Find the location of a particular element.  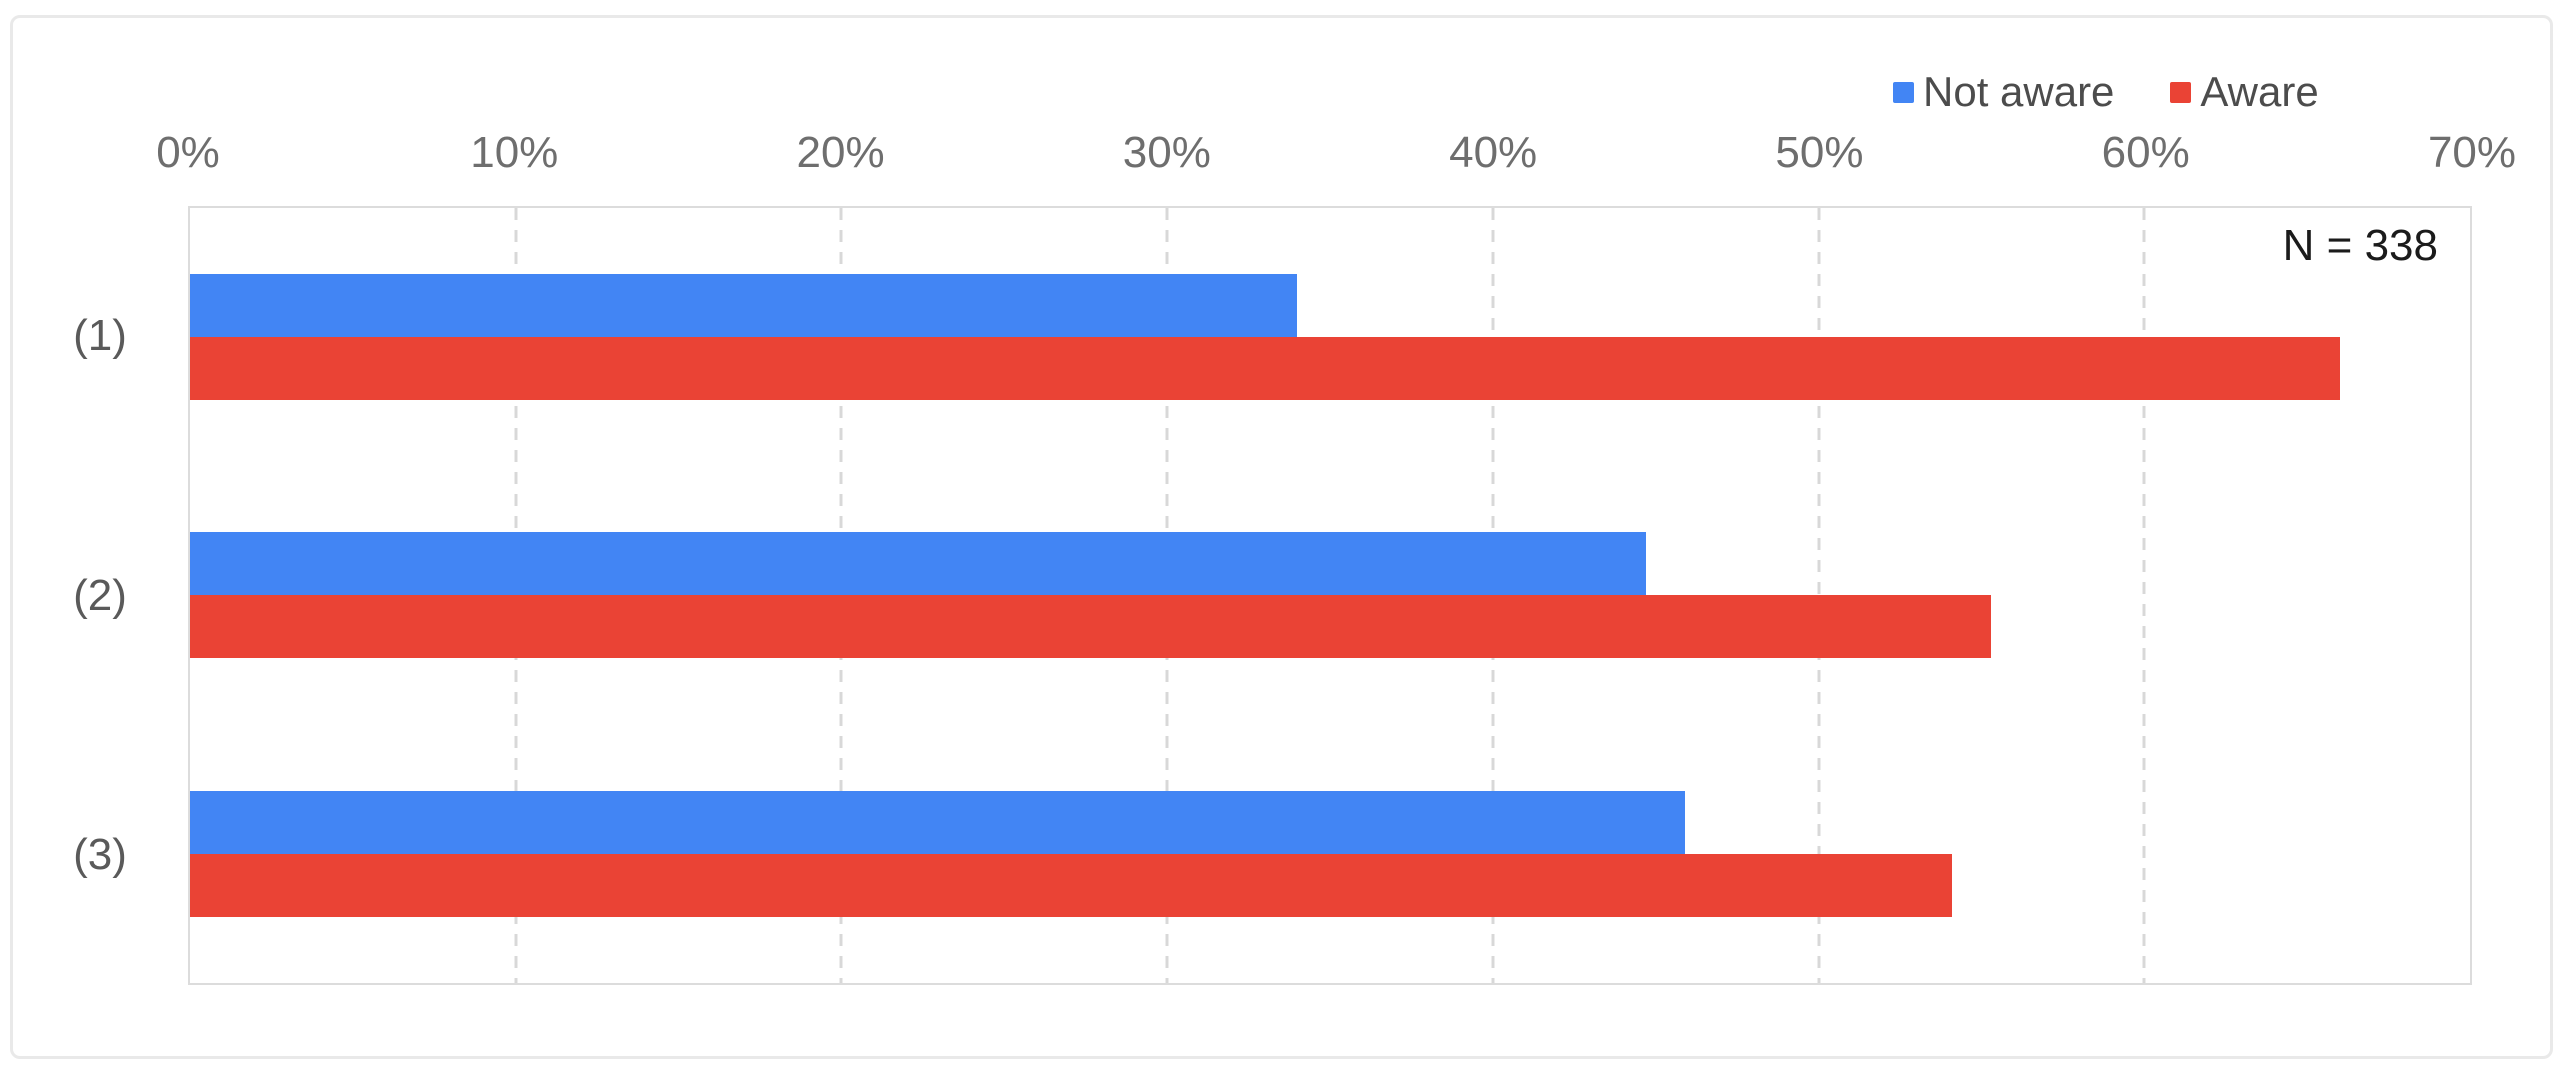

x-tick-label: 70% is located at coordinates (2472, 152).